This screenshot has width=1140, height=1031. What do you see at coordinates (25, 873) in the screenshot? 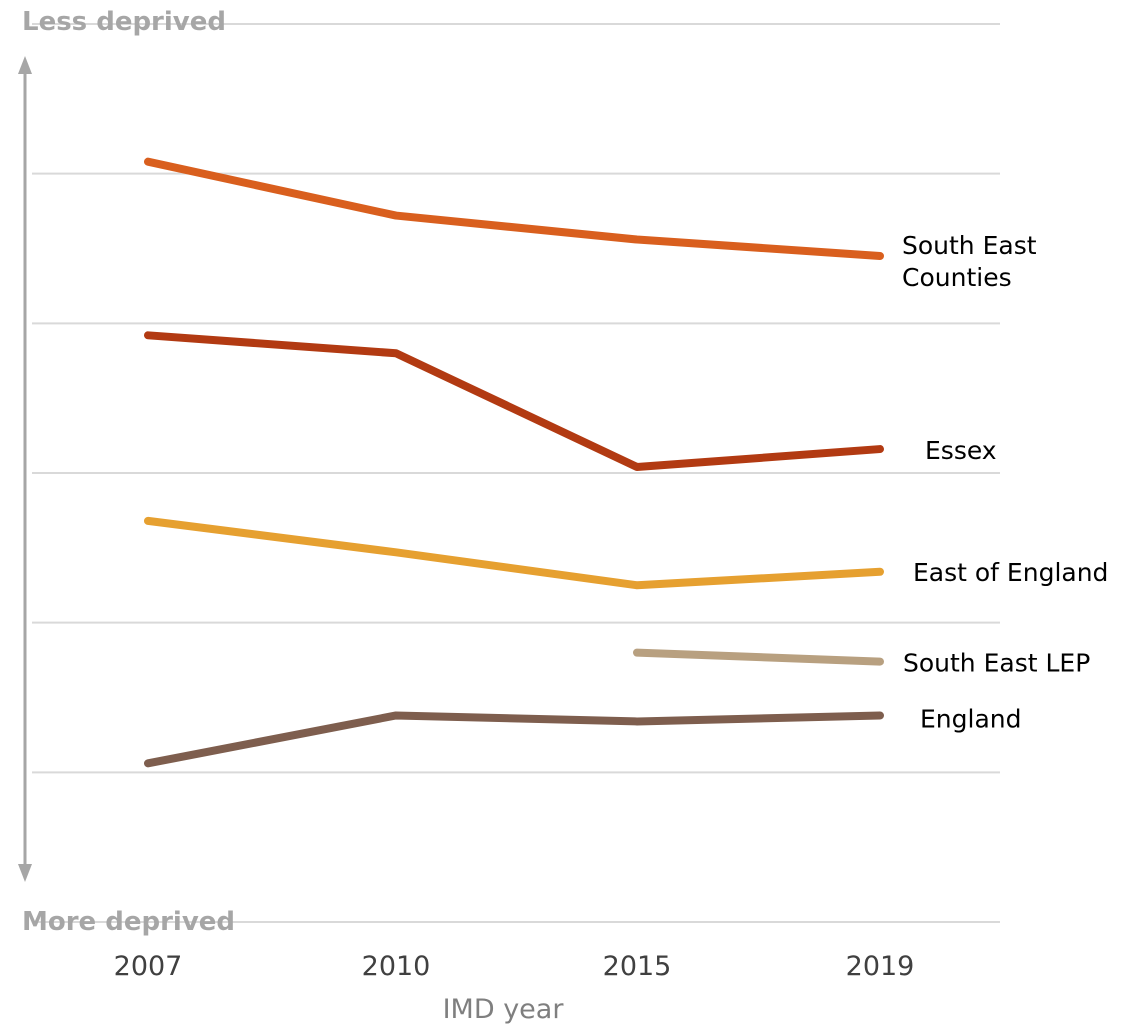
I see `down-arrow-icon` at bounding box center [25, 873].